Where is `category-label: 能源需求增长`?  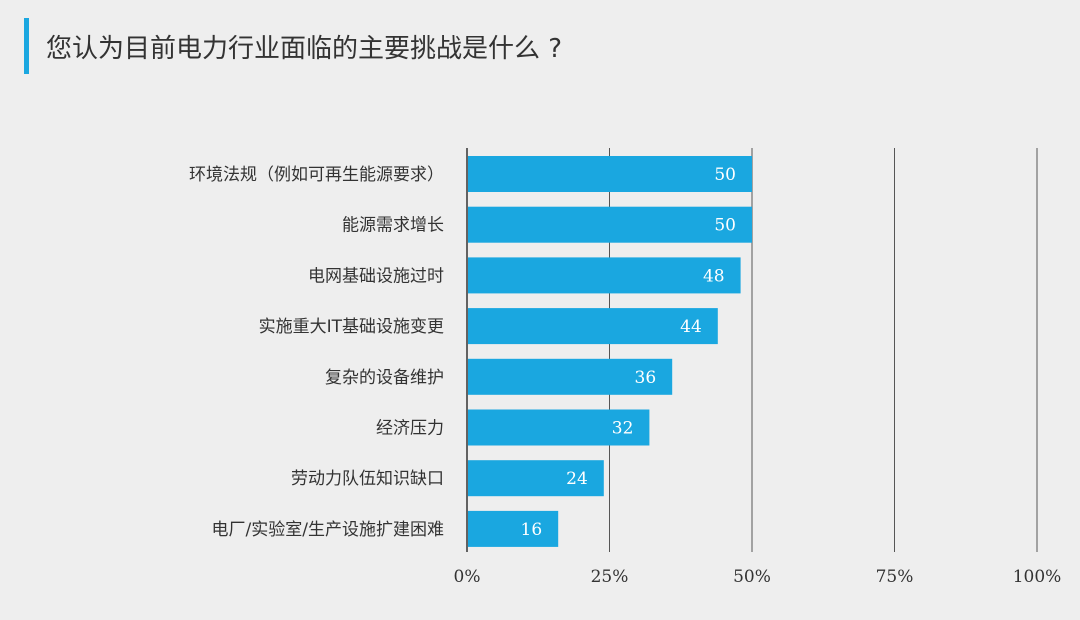 category-label: 能源需求增长 is located at coordinates (393, 226).